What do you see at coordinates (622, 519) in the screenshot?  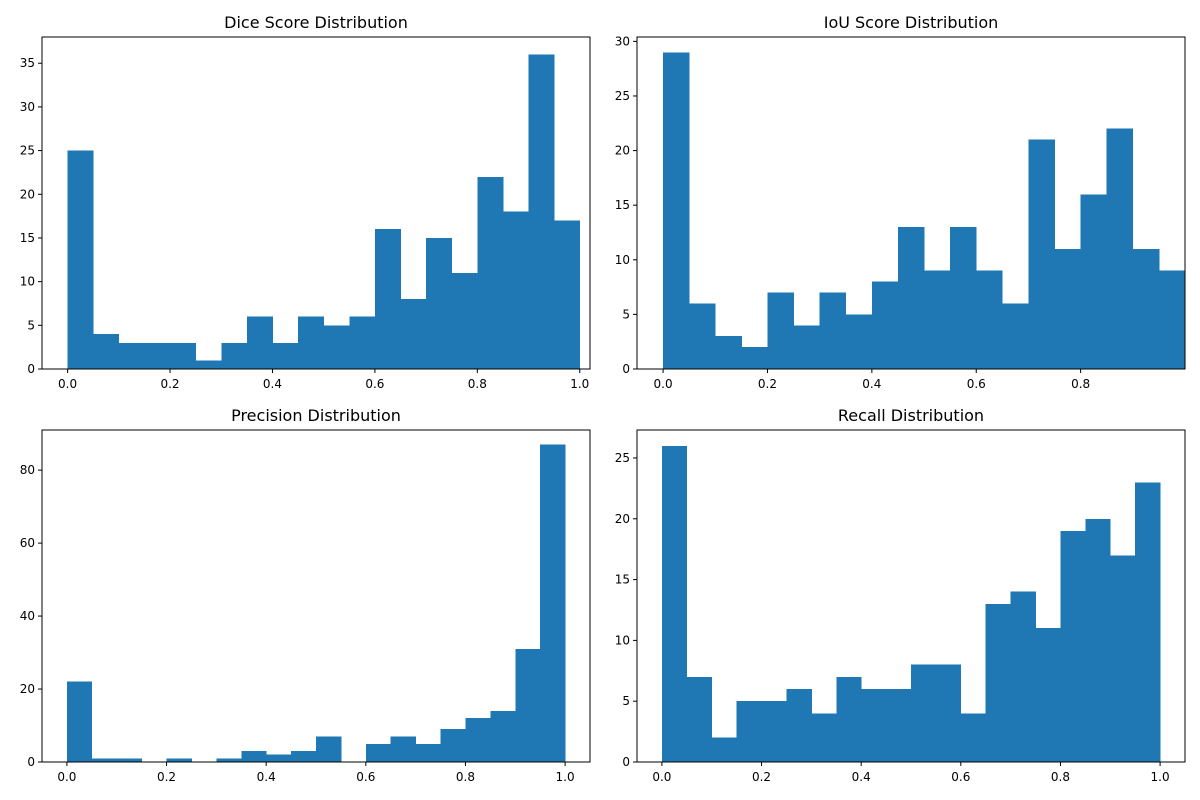 I see `recall-y-tick-label: 20` at bounding box center [622, 519].